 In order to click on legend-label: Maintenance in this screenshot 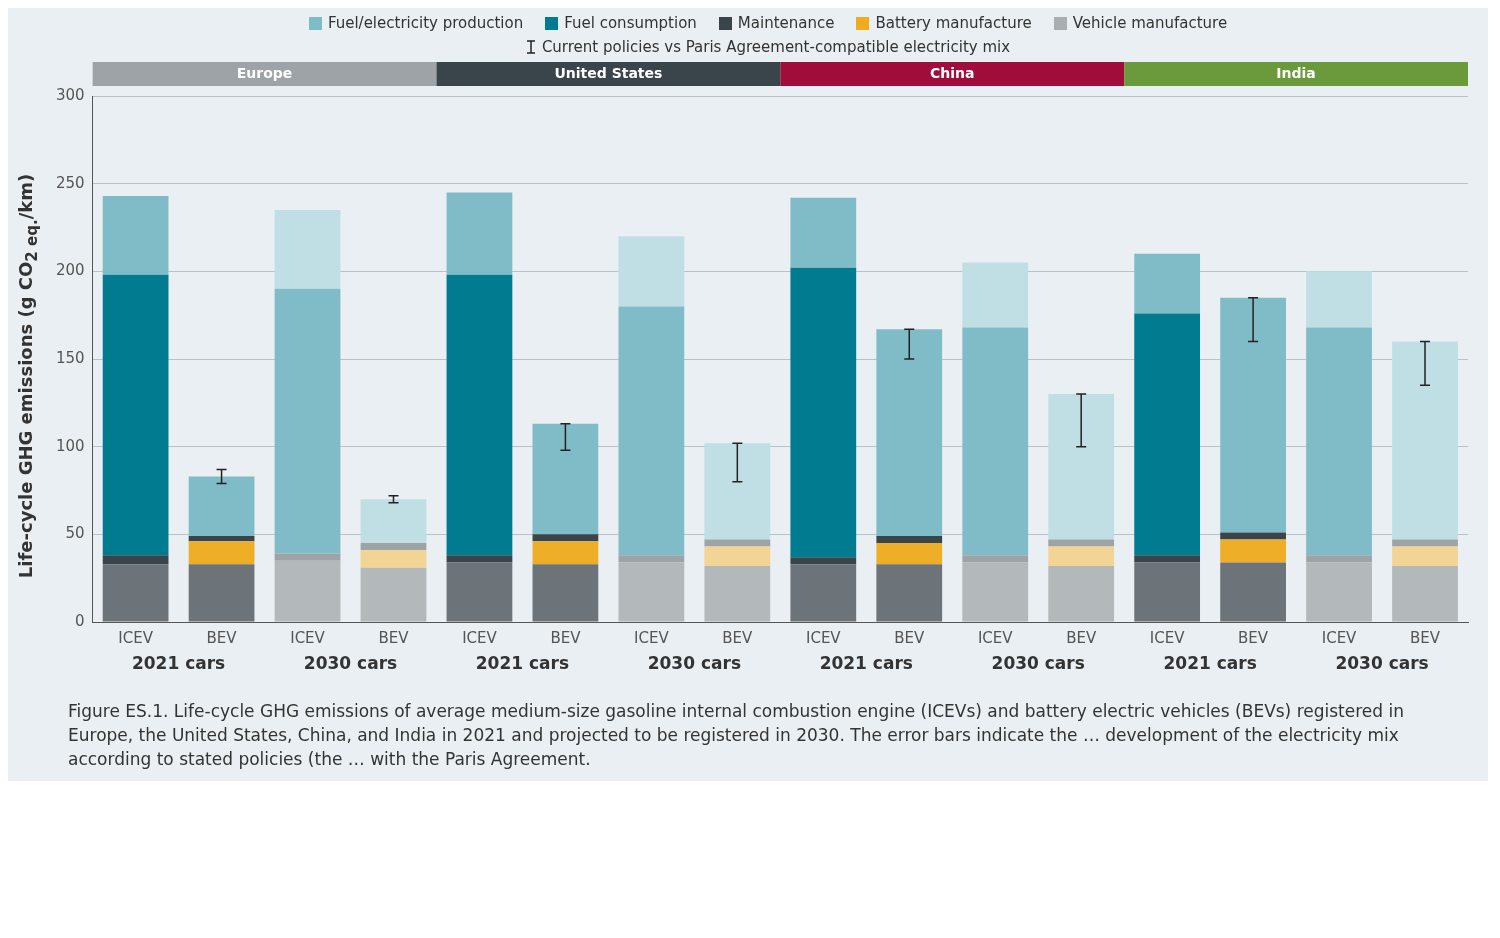, I will do `click(785, 23)`.